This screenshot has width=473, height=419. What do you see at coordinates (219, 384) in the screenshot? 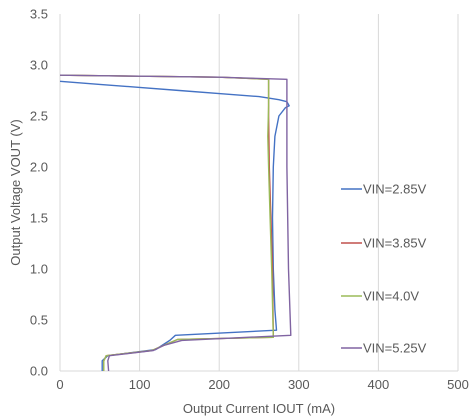
I see `x-tick-label: 200` at bounding box center [219, 384].